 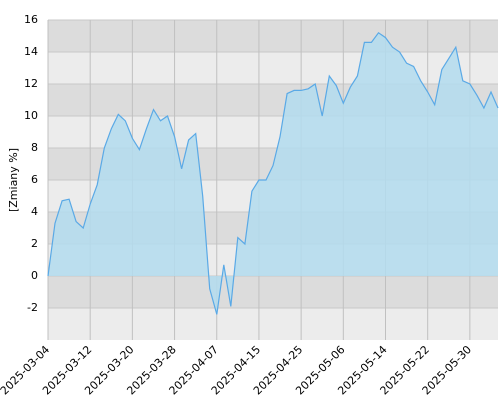 What do you see at coordinates (34, 275) in the screenshot?
I see `y-tick-label: 0` at bounding box center [34, 275].